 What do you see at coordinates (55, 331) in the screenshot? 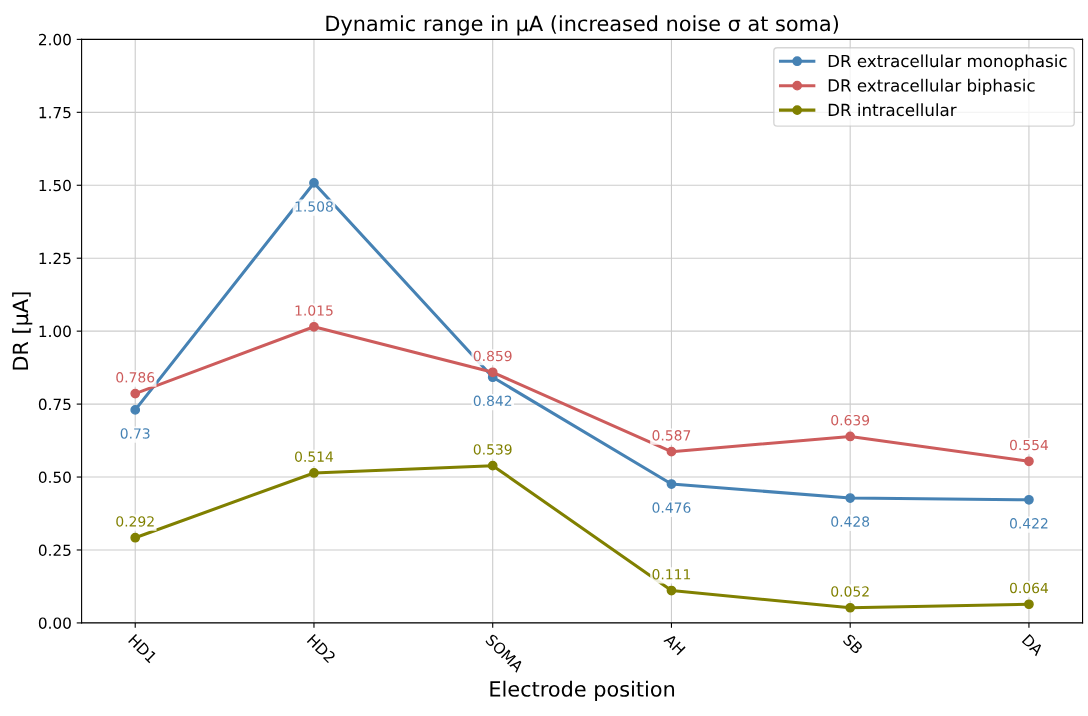
I see `y-tick-label: 1.00` at bounding box center [55, 331].